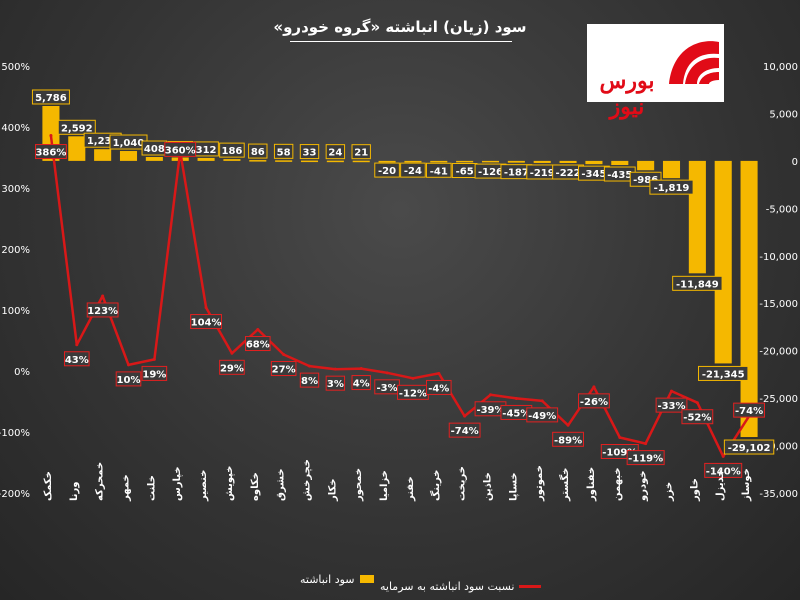 This screenshot has width=800, height=600. Describe the element at coordinates (697, 417) in the screenshot. I see `line-data-label-group: -52%` at that location.